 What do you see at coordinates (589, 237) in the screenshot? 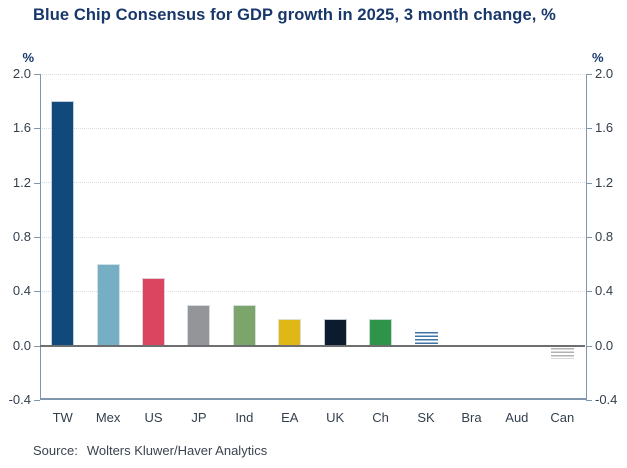
I see `right-axis-tick-0.8` at bounding box center [589, 237].